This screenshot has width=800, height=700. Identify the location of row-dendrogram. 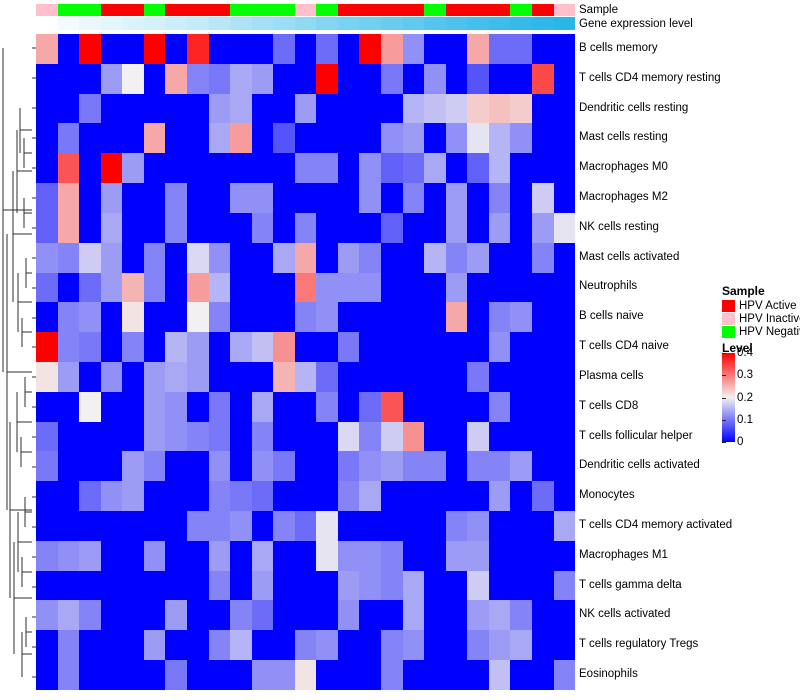
(19, 362).